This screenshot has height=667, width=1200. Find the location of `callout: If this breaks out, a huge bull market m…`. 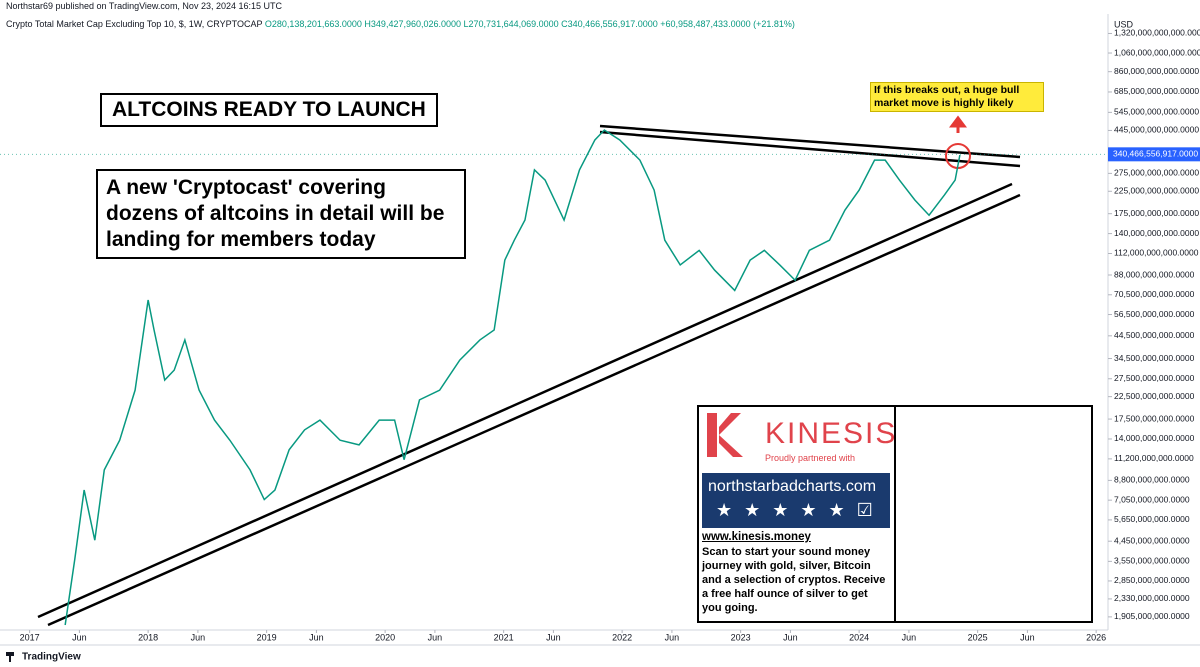

callout: If this breaks out, a huge bull market m… is located at coordinates (957, 97).